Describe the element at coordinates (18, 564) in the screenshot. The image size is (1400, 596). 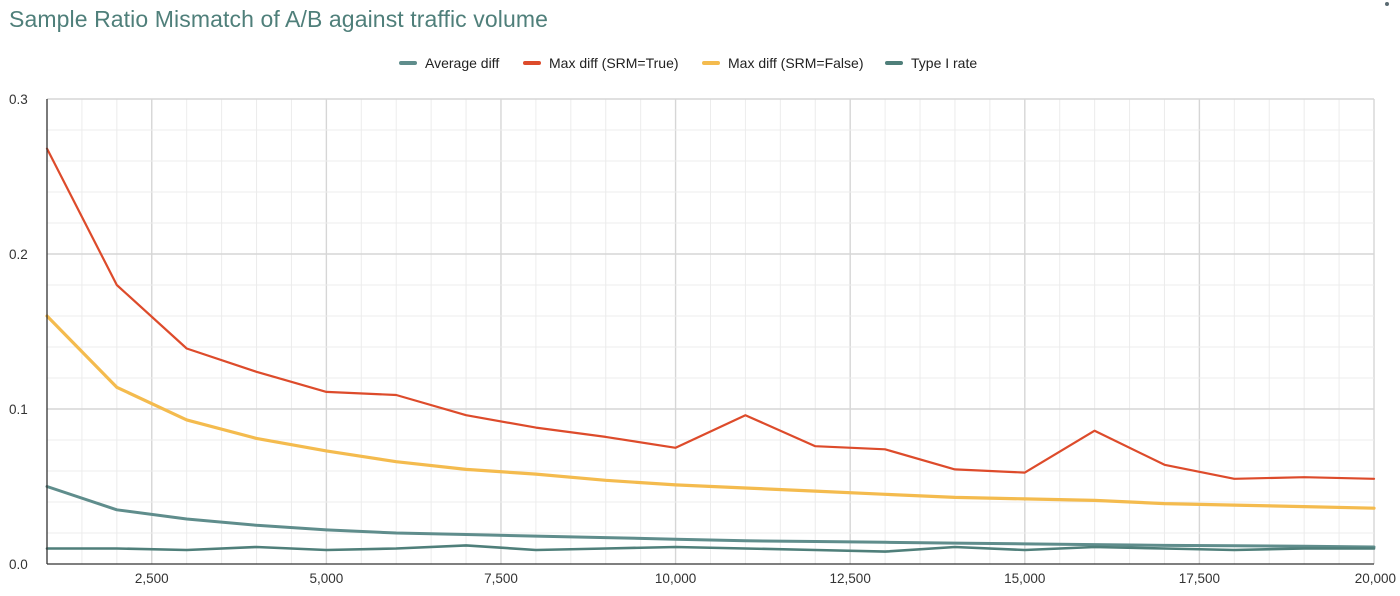
I see `y-tick-label: 0.0` at that location.